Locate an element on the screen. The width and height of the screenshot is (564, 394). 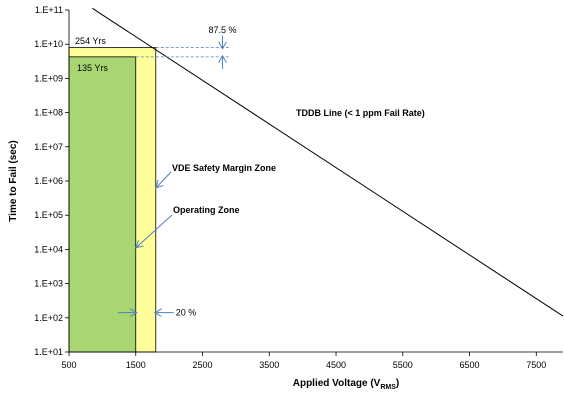
x-tick-label: 3500 is located at coordinates (269, 365).